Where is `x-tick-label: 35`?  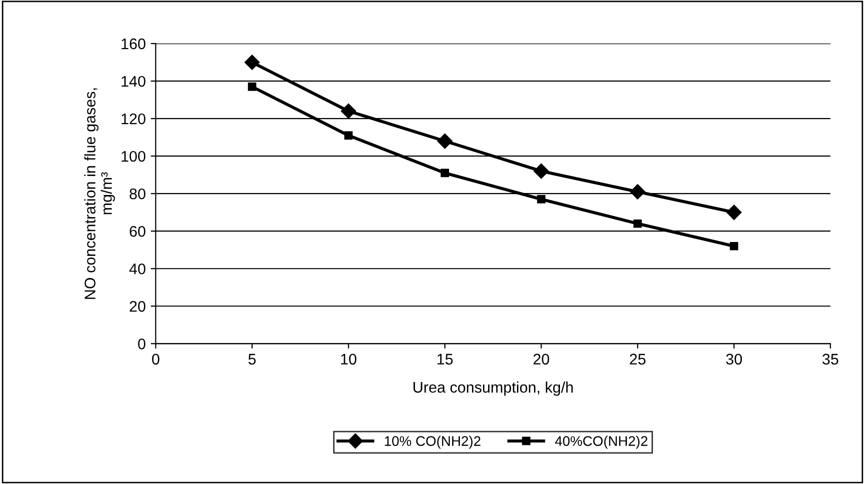 x-tick-label: 35 is located at coordinates (830, 359).